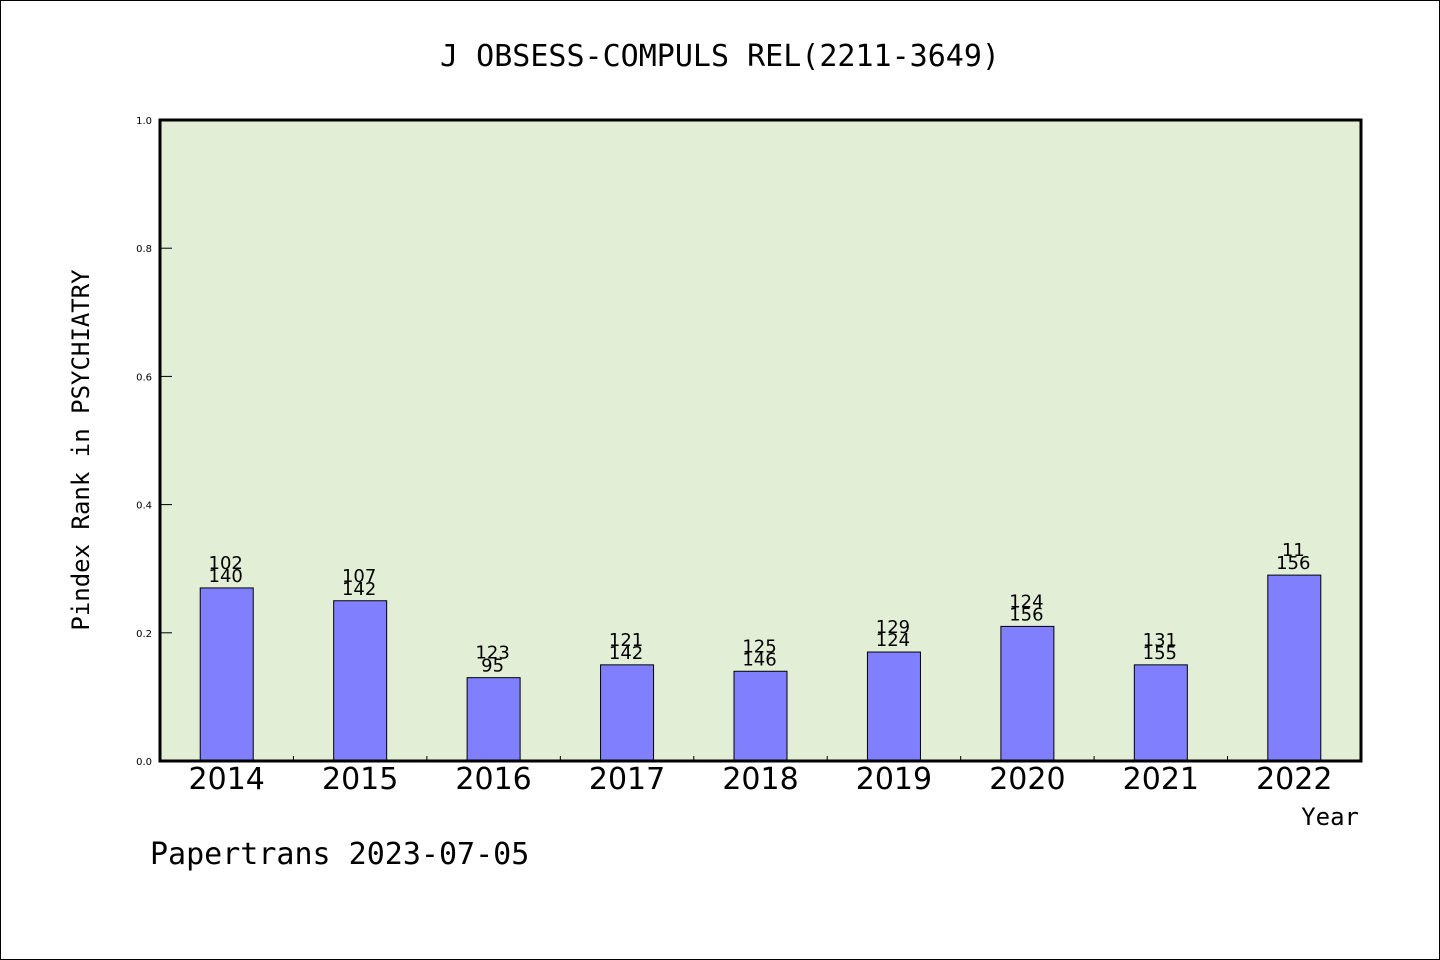  What do you see at coordinates (893, 627) in the screenshot?
I see `bar-label-top: 129` at bounding box center [893, 627].